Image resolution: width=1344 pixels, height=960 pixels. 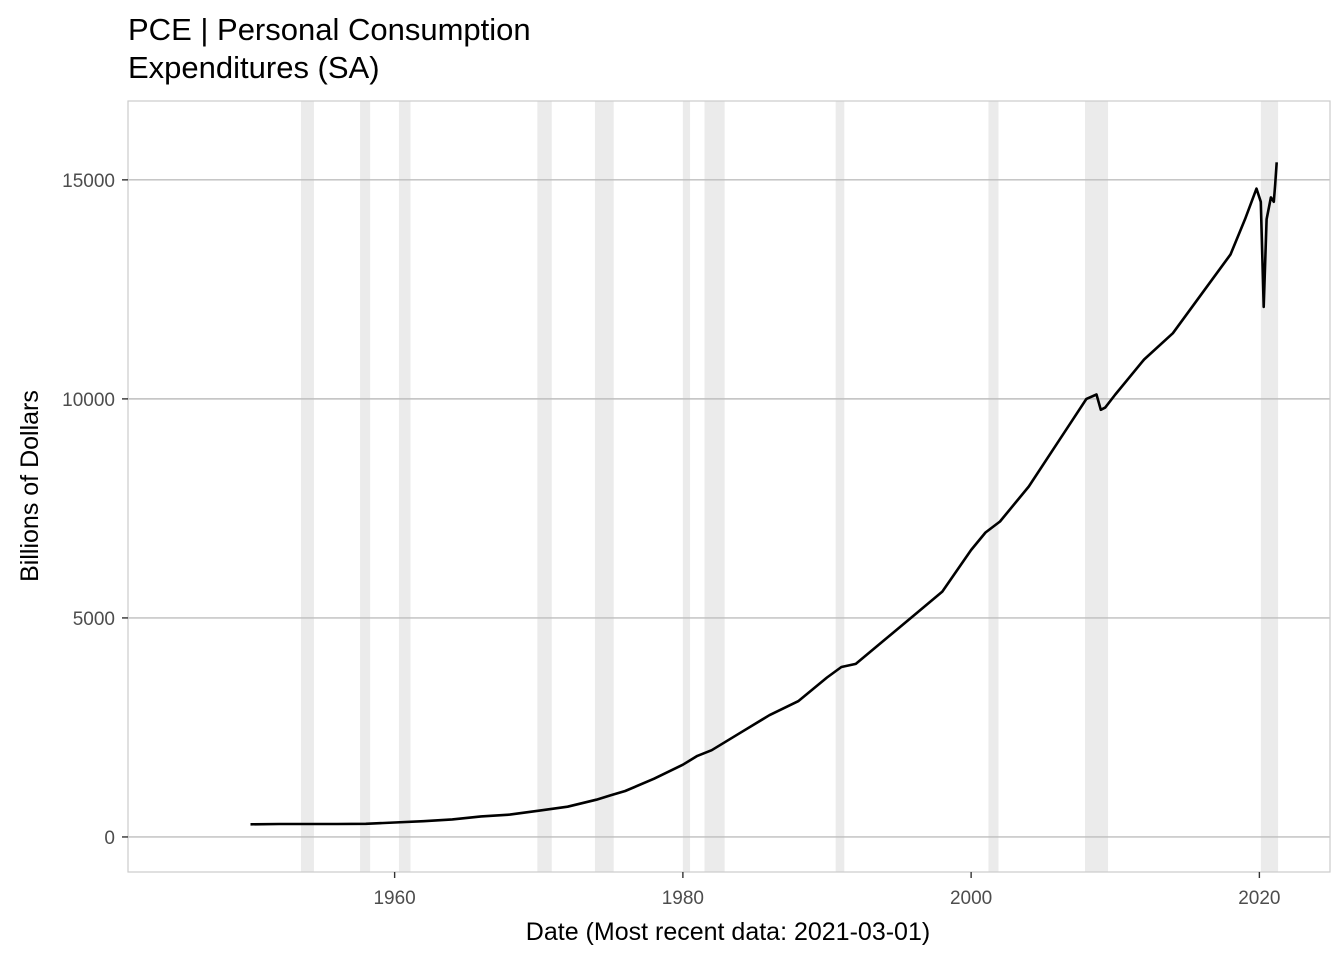 What do you see at coordinates (95, 510) in the screenshot?
I see `y-axis-ticks: 0 5000 10000 15000` at bounding box center [95, 510].